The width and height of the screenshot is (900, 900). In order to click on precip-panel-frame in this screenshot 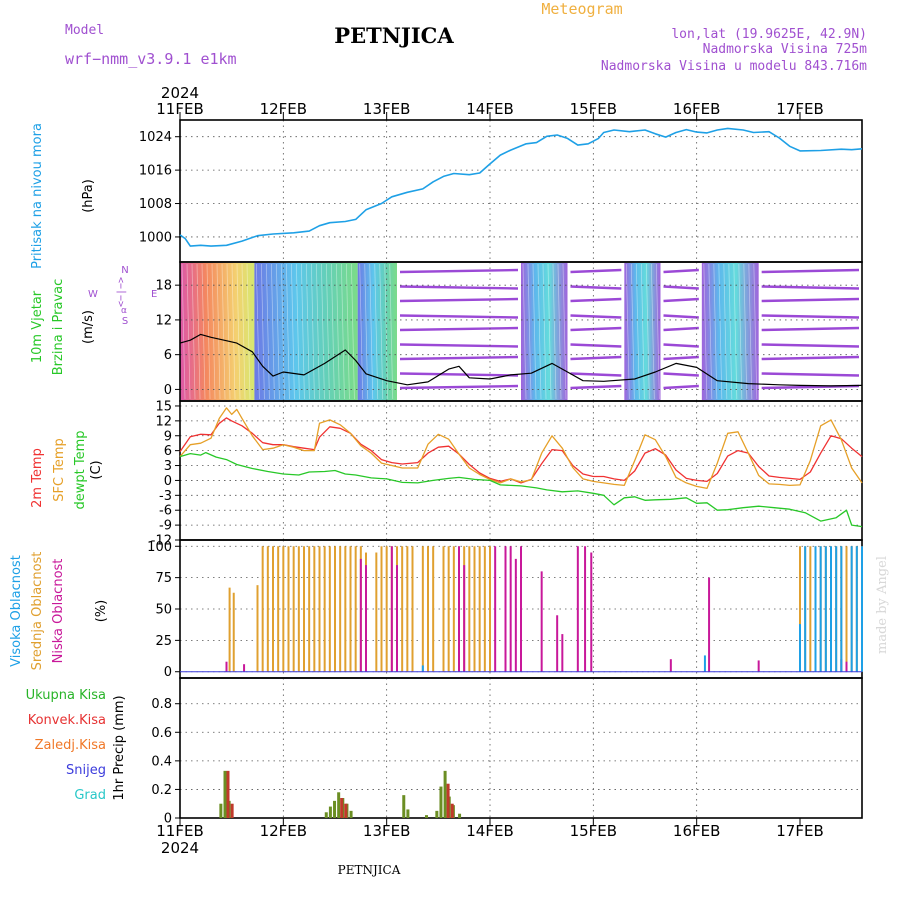, I will do `click(521, 748)`.